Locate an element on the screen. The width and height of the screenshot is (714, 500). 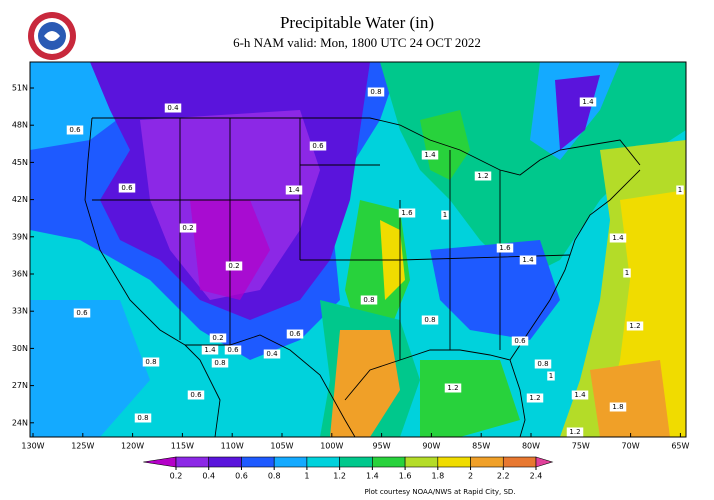
longitude-label: 65W is located at coordinates (680, 446).